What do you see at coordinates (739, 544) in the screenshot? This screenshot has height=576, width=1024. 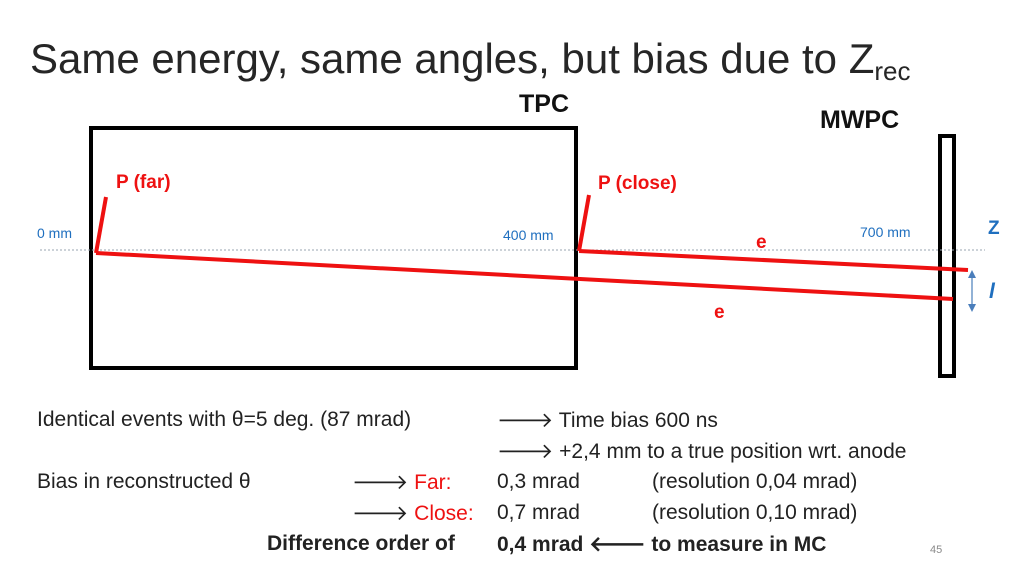 I see `difference-tail: to measure in MC` at bounding box center [739, 544].